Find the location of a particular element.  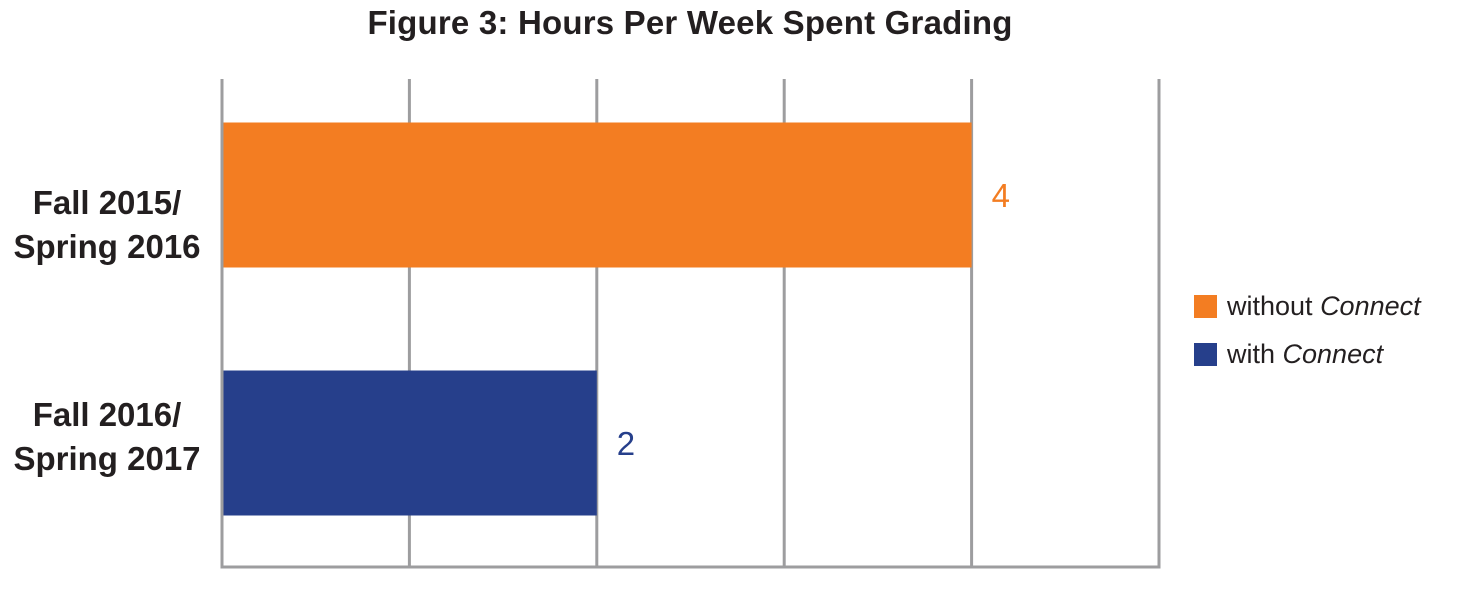

category-label-1-line-2: Spring 2016 is located at coordinates (107, 246).